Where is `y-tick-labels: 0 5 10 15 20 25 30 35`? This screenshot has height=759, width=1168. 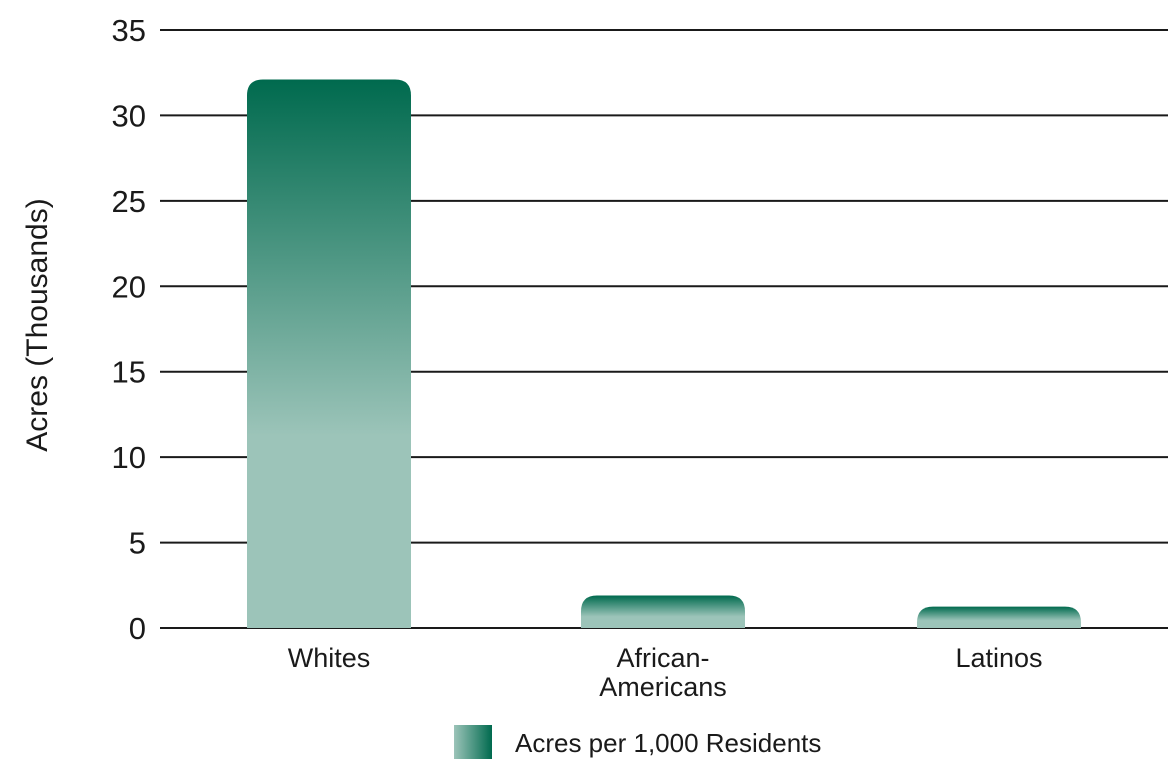 y-tick-labels: 0 5 10 15 20 25 30 35 is located at coordinates (129, 329).